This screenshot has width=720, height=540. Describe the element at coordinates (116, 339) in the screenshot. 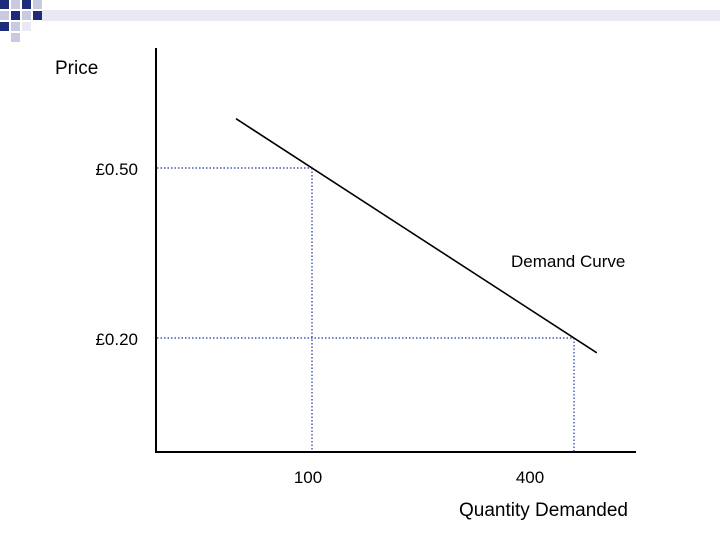

I see `y-tick-label: £0.20` at that location.